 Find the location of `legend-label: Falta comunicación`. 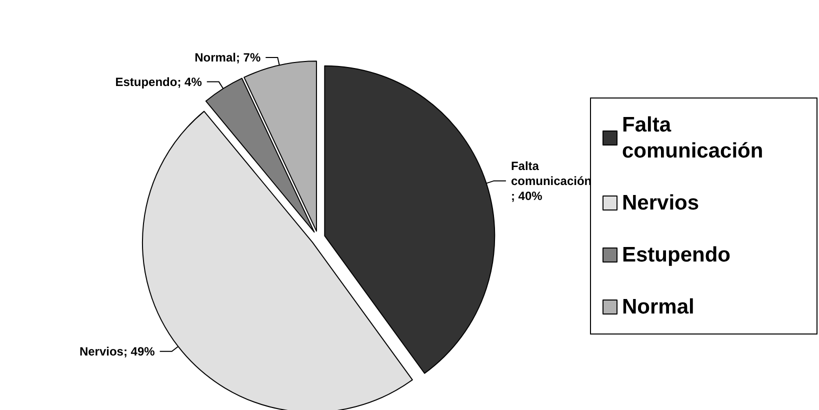

legend-label: Falta comunicación is located at coordinates (693, 138).